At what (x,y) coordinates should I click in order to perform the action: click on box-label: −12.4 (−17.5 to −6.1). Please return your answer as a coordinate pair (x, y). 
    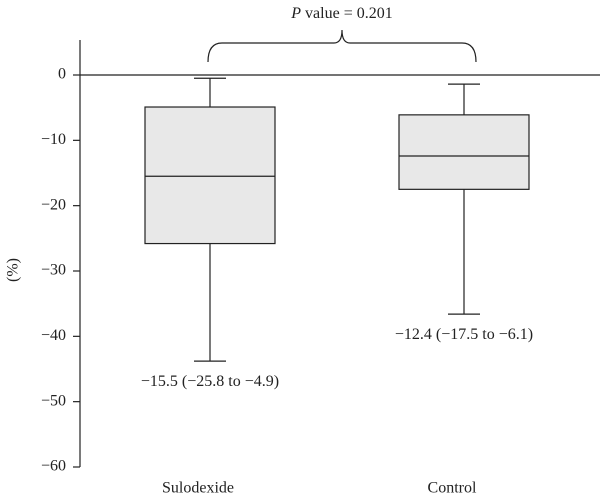
    Looking at the image, I should click on (464, 334).